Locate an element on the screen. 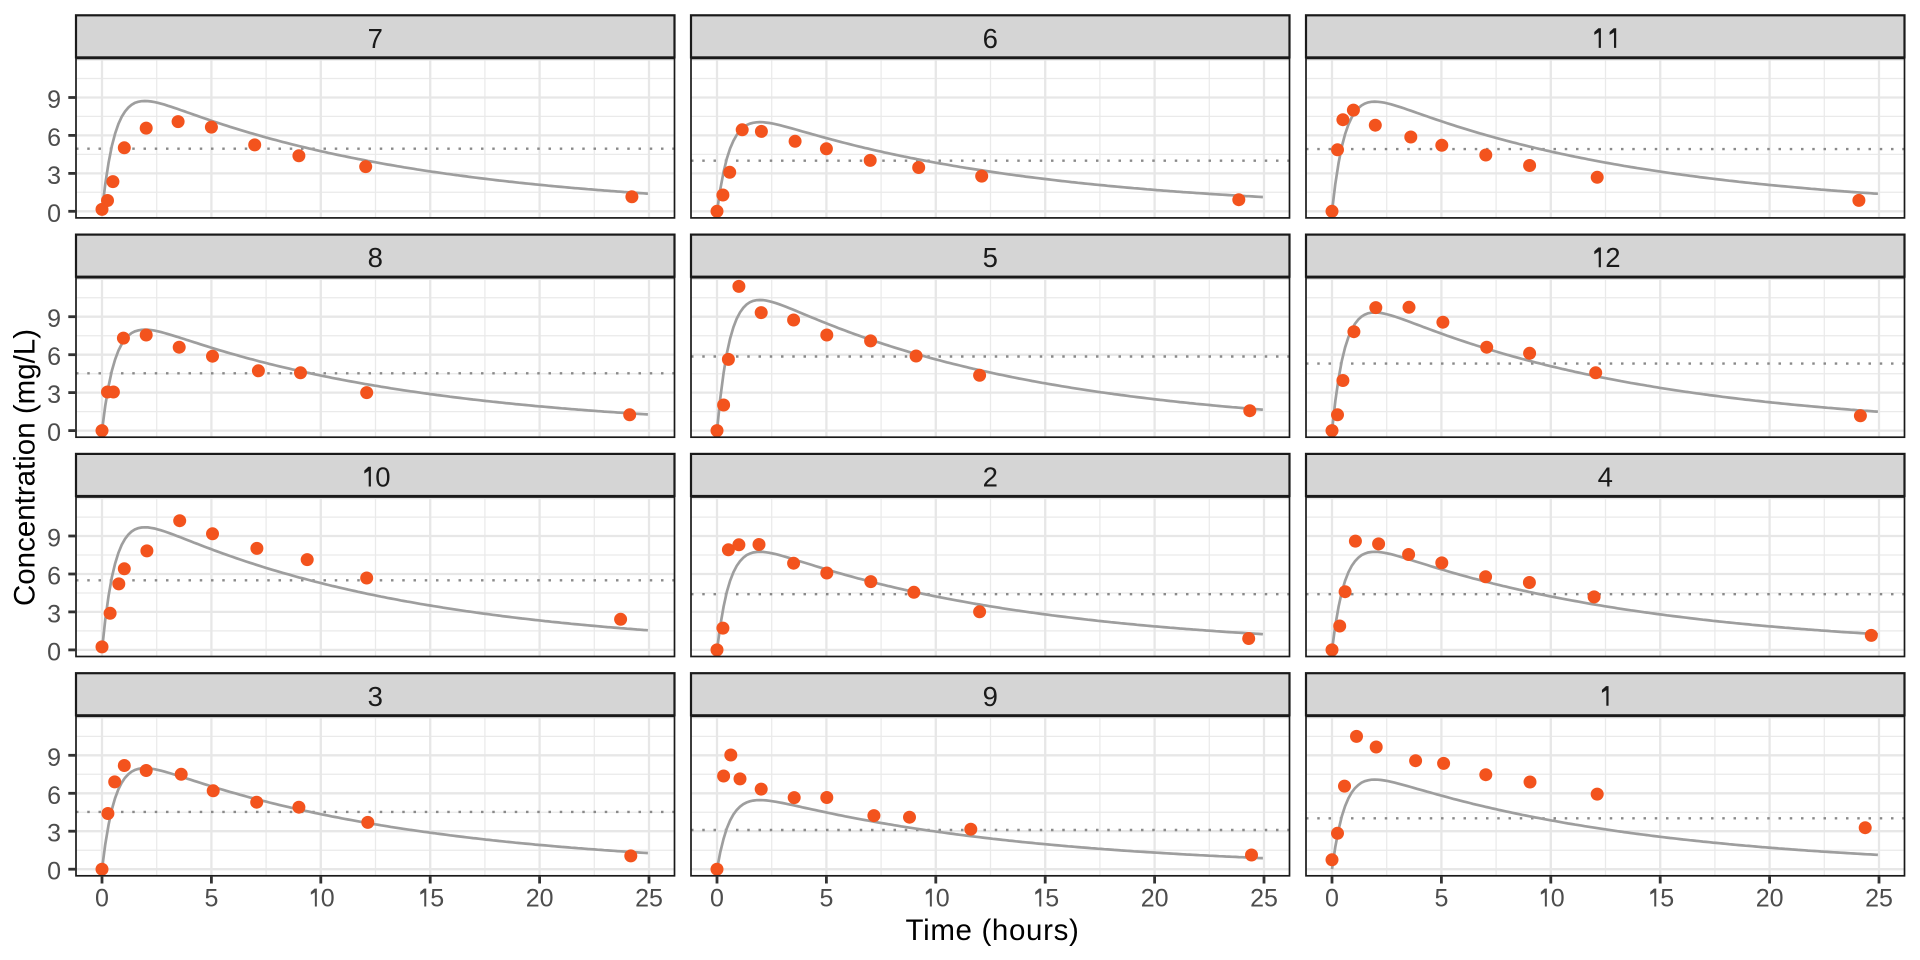  svg-text: 7 is located at coordinates (375, 38).